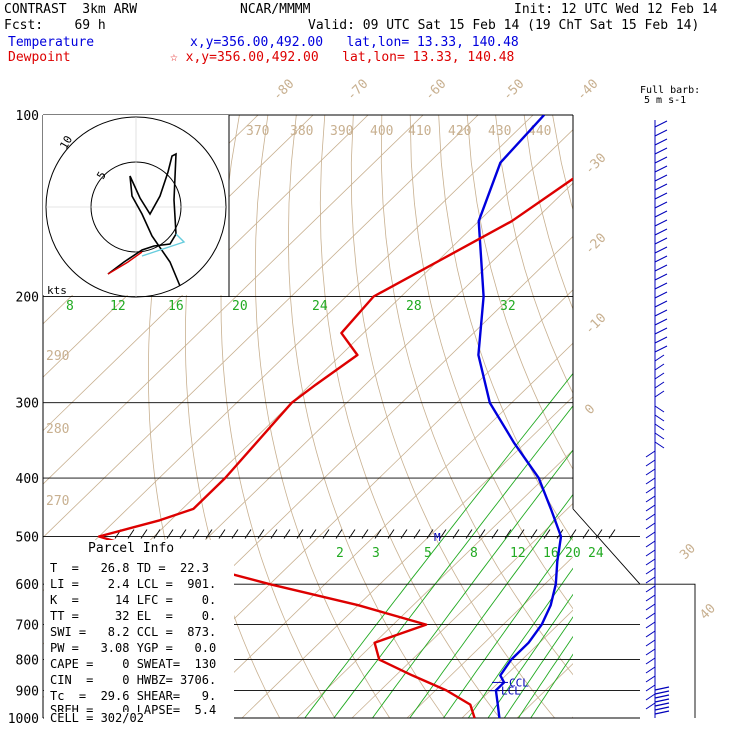  I want to click on parcel-row: SWI = 8.2 CCL = 873., so click(133, 632).